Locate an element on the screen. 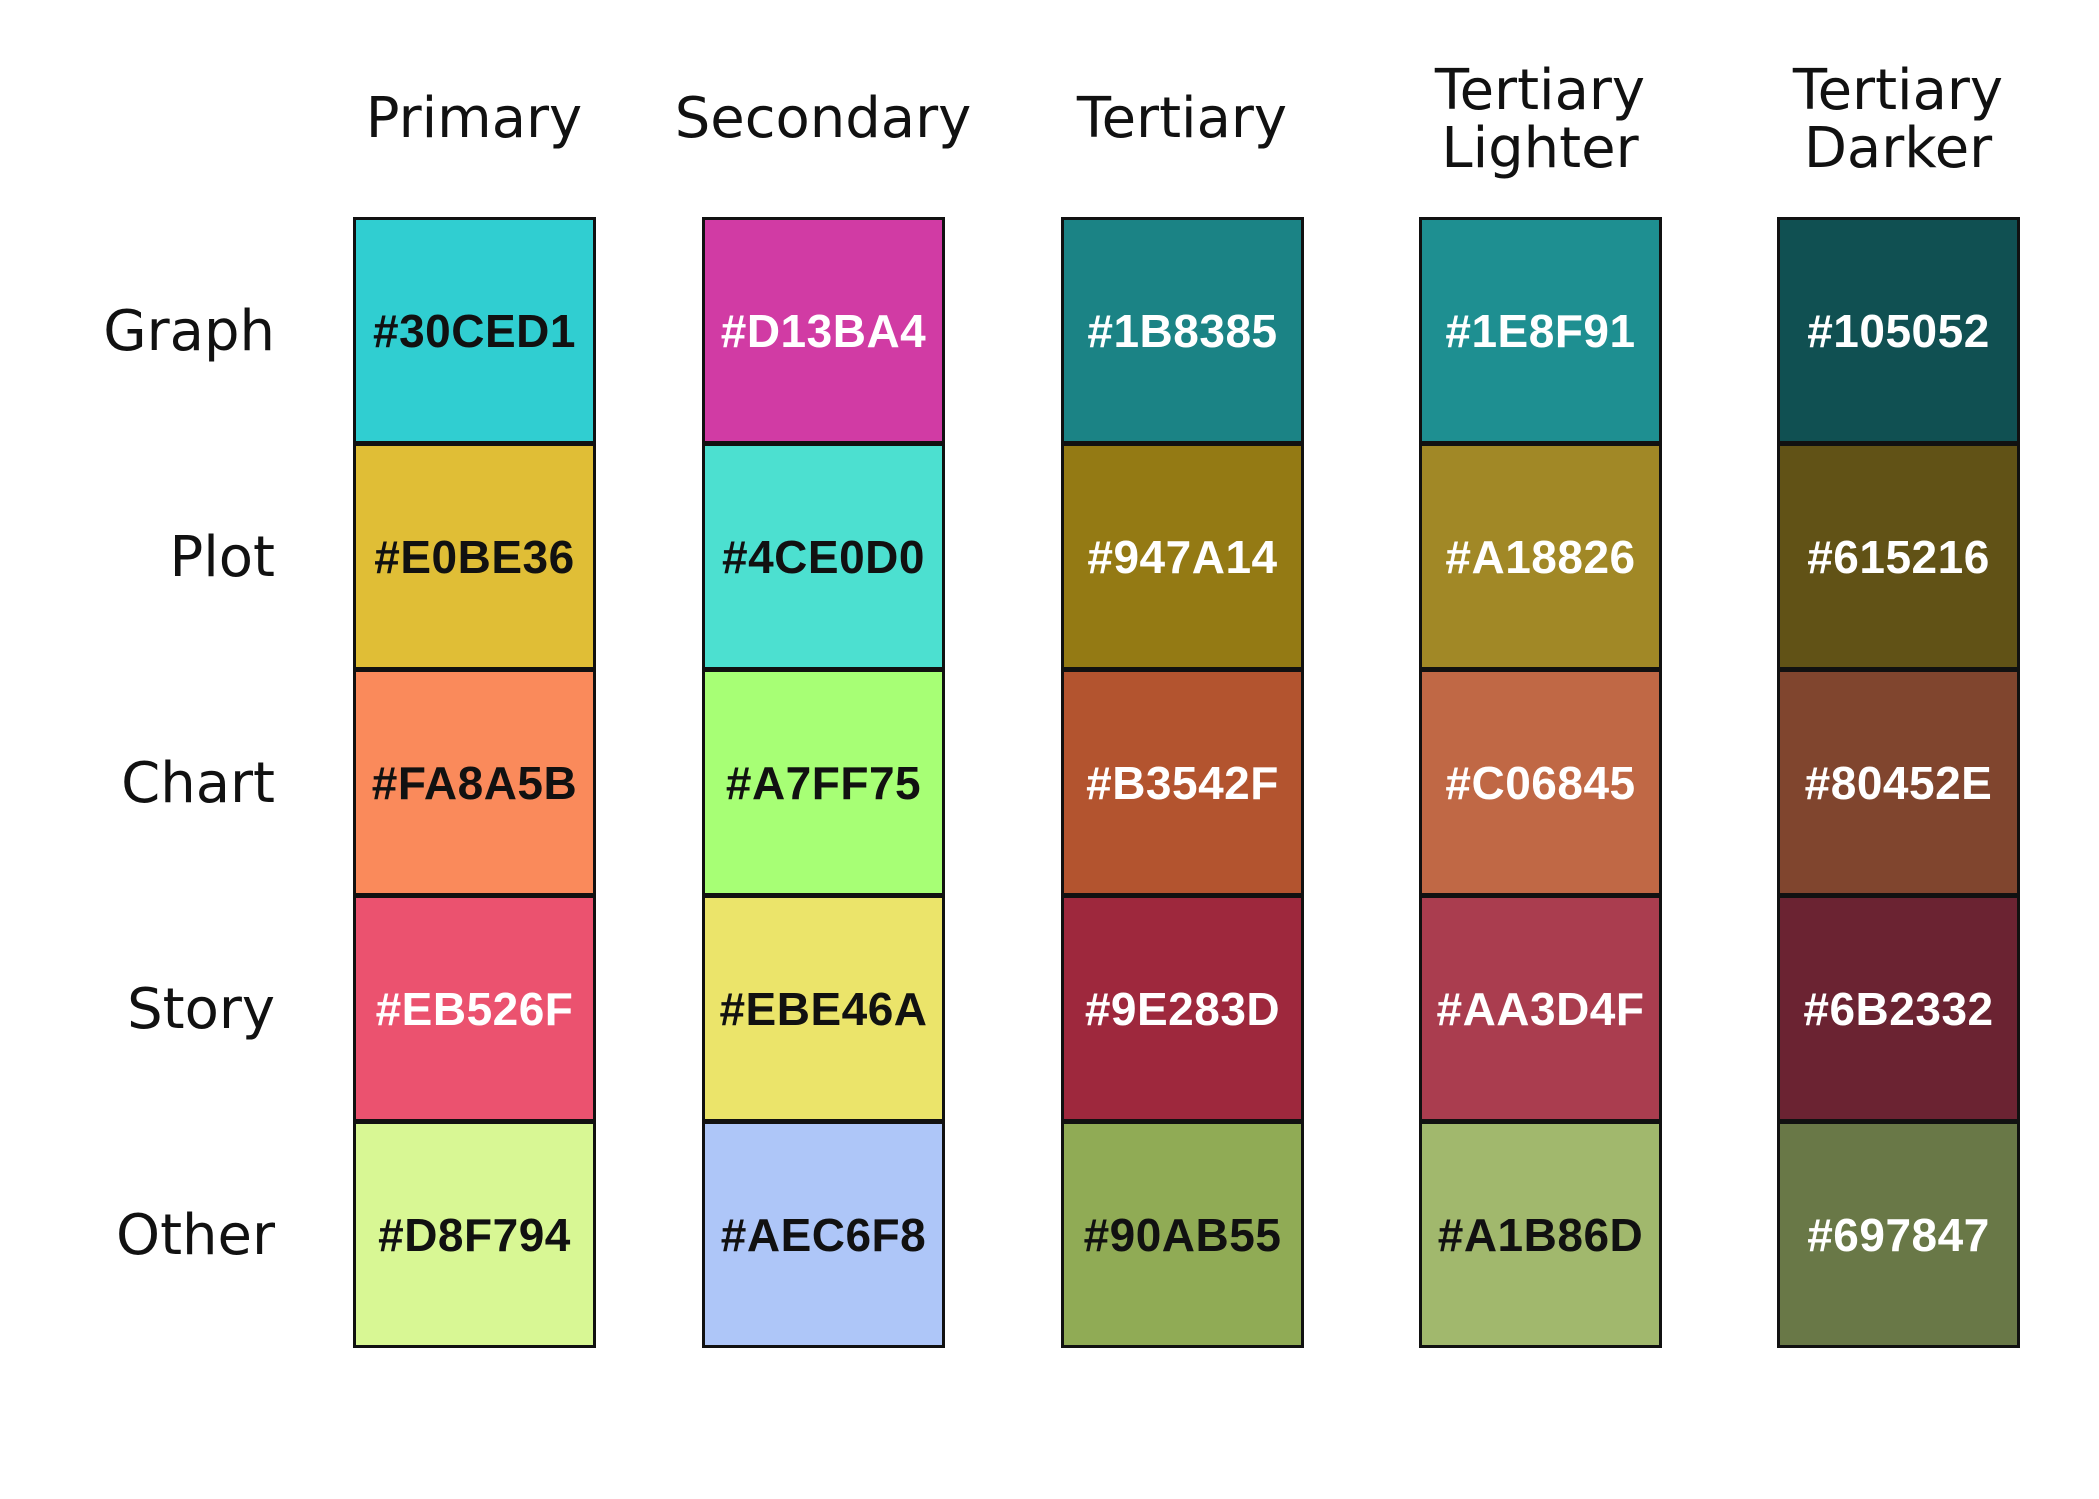 Image resolution: width=2099 pixels, height=1499 pixels. color-swatch: #D13BA4 is located at coordinates (823, 330).